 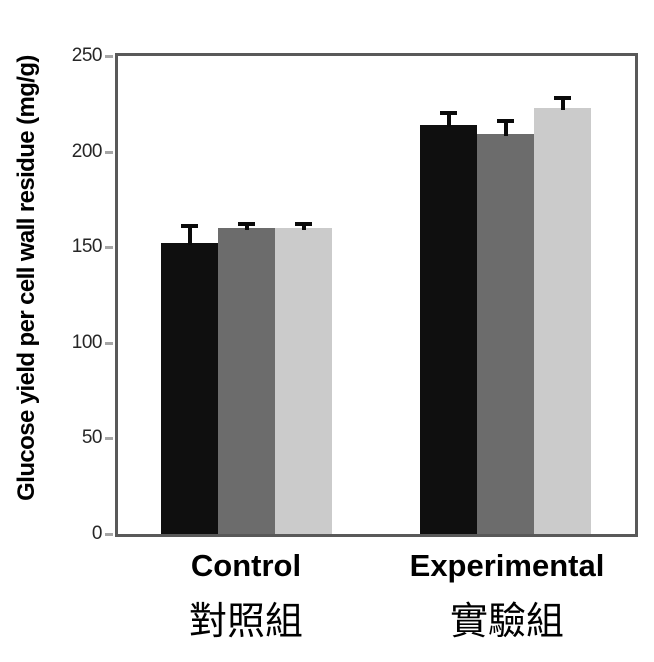 What do you see at coordinates (246, 381) in the screenshot?
I see `bar-dark-gray-bar-control` at bounding box center [246, 381].